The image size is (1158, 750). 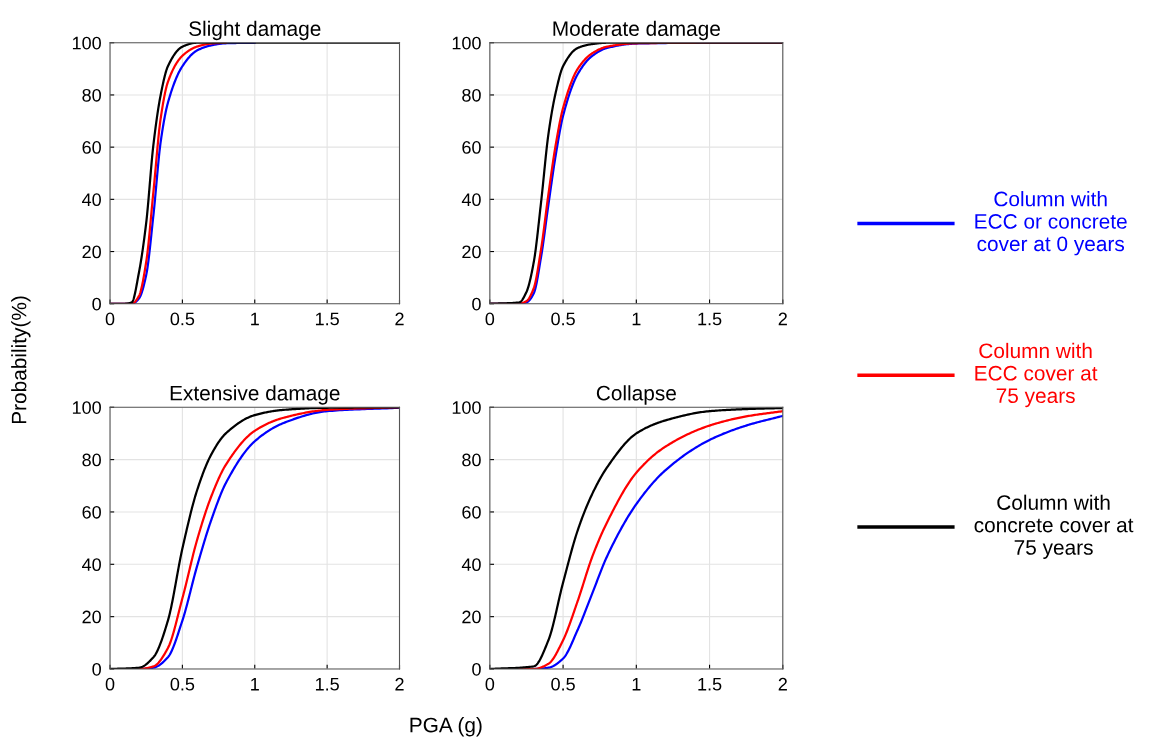 I want to click on chart-title: Extensive damage, so click(x=255, y=395).